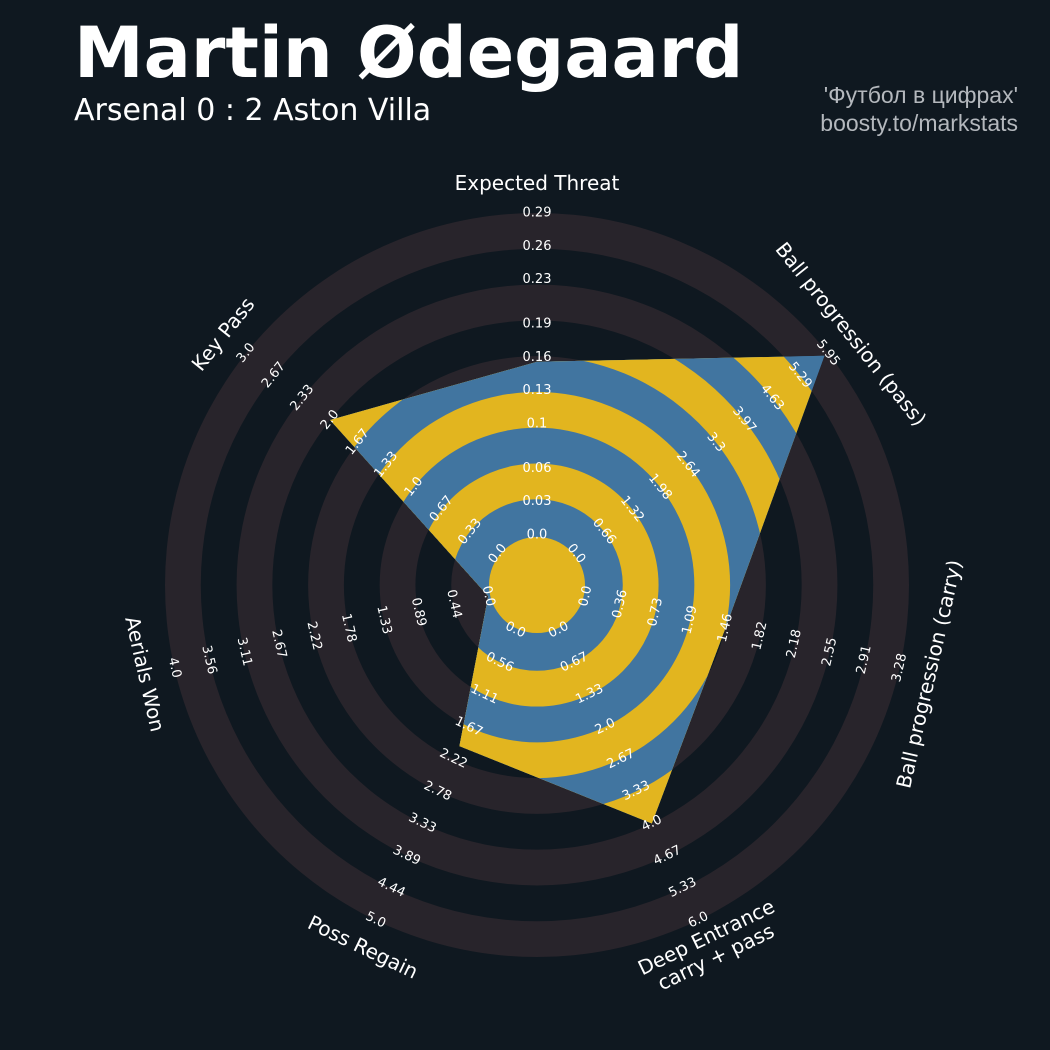 This screenshot has height=1050, width=1050. I want to click on tick-label: 3.56, so click(208, 660).